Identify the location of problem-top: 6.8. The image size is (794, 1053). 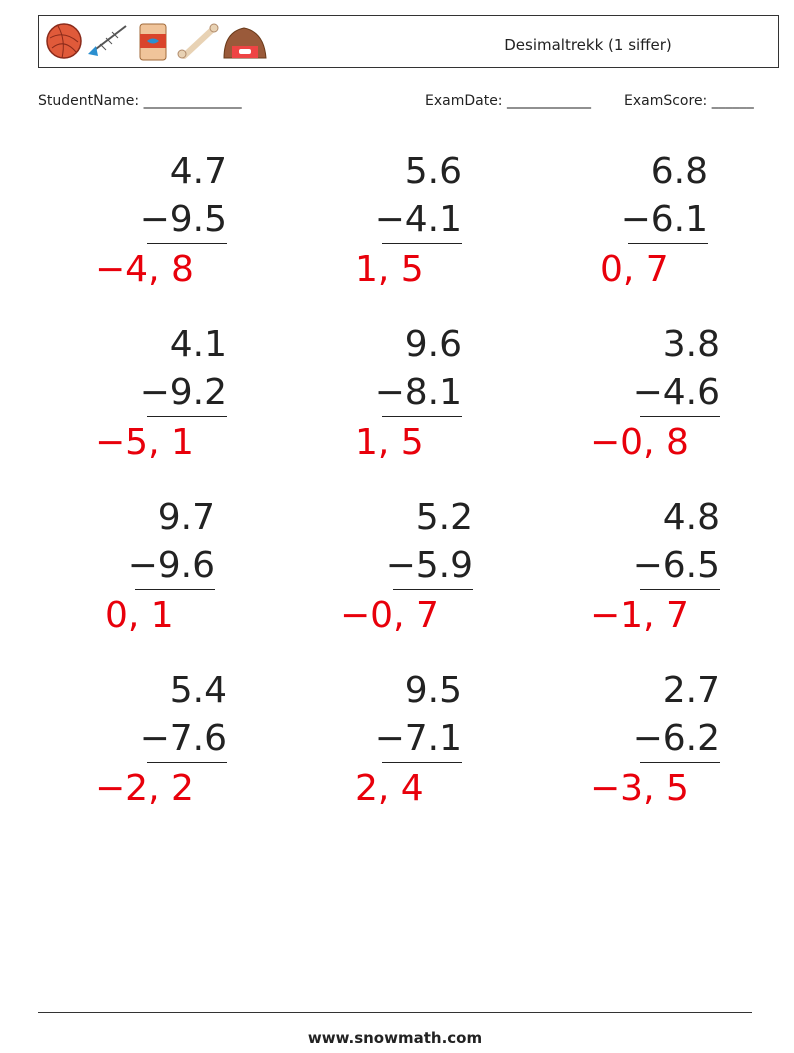
(679, 171).